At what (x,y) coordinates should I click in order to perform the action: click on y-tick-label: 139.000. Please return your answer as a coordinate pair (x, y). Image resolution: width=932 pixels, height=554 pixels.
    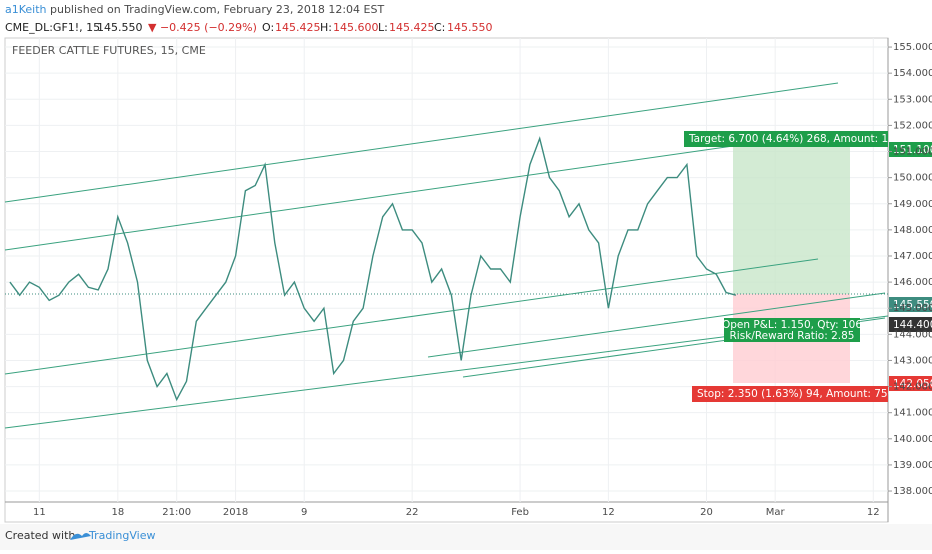
    Looking at the image, I should click on (912, 465).